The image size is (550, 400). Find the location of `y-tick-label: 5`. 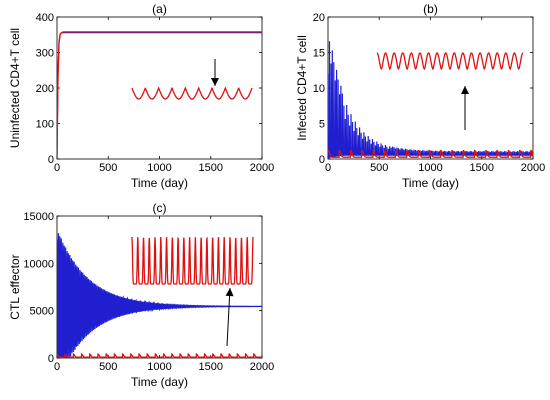

y-tick-label: 5 is located at coordinates (322, 125).